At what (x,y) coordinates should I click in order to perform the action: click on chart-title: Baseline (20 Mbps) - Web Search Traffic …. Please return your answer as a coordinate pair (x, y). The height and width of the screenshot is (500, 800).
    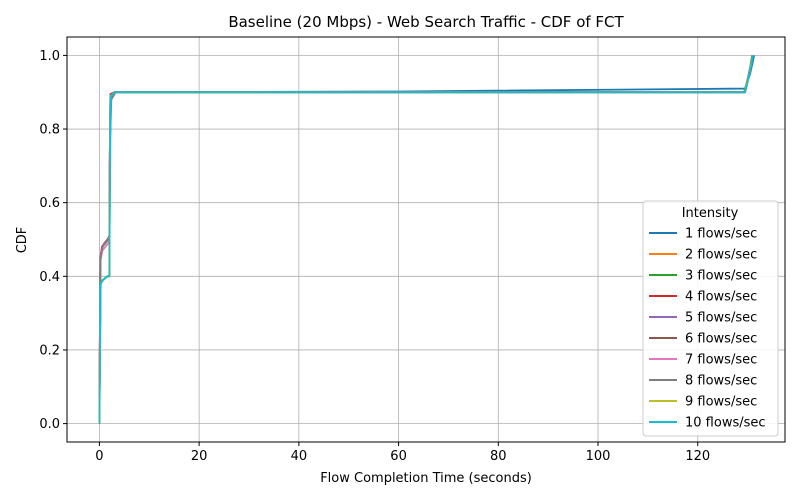
    Looking at the image, I should click on (426, 22).